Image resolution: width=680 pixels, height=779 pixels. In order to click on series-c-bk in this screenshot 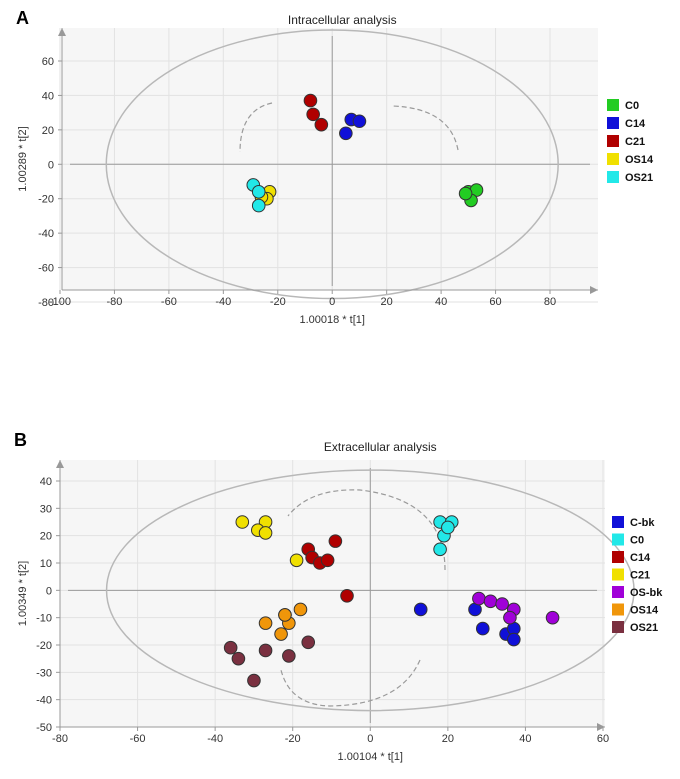, I will do `click(467, 624)`.